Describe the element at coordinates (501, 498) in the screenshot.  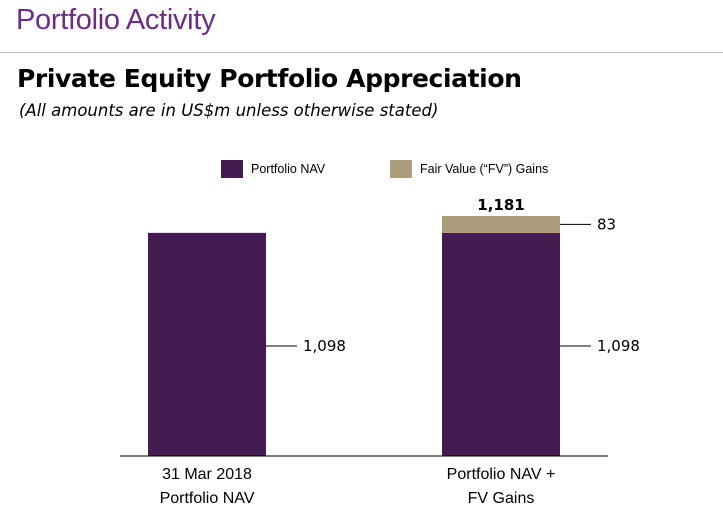
I see `category-label-1-1: FV Gains` at that location.